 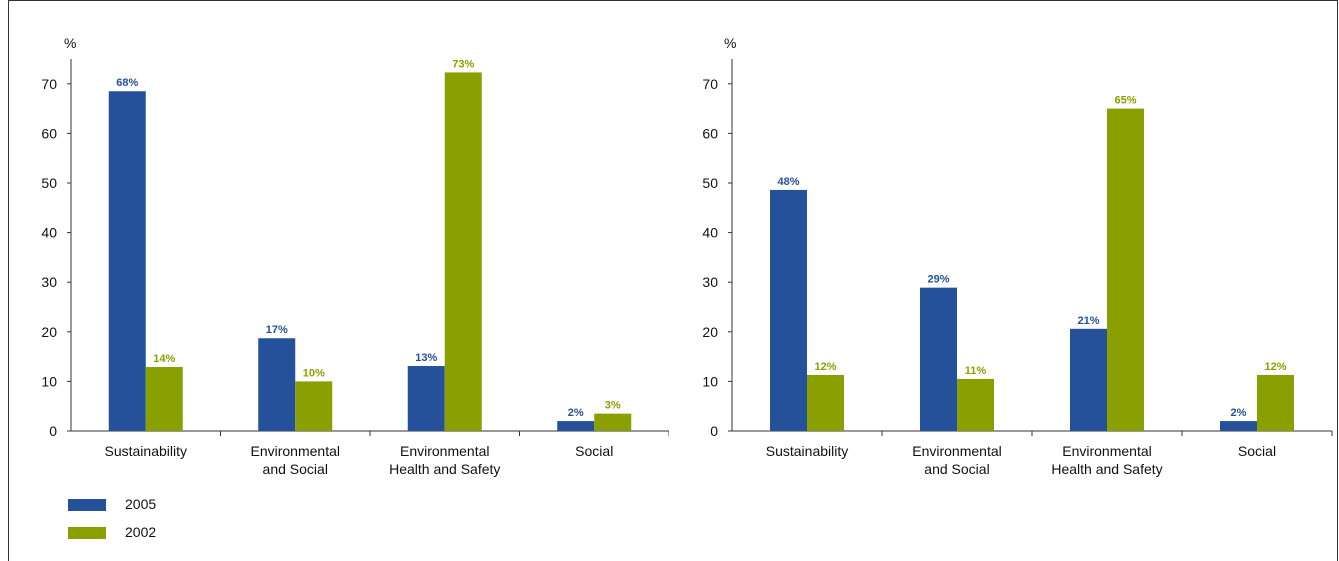 What do you see at coordinates (426, 358) in the screenshot?
I see `chart-0-data-label-2005: 13%` at bounding box center [426, 358].